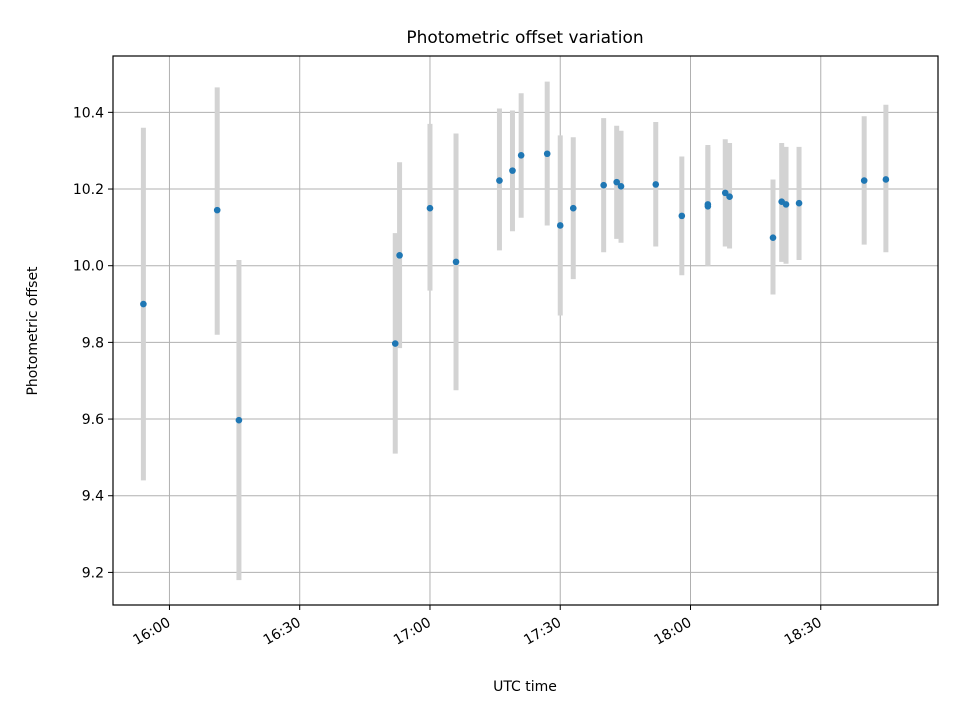 This screenshot has width=960, height=720. Describe the element at coordinates (525, 687) in the screenshot. I see `x-axis-label: UTC time` at that location.